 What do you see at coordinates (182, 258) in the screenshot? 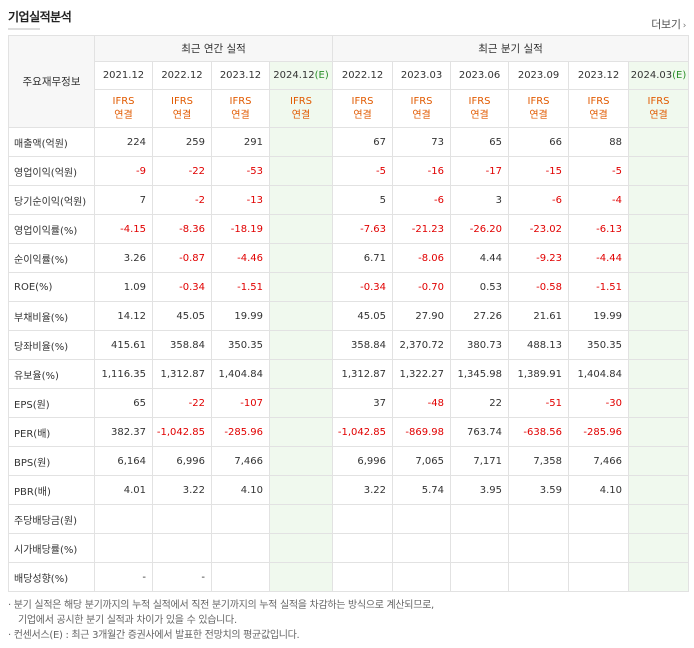
I see `table-cell: -0.87` at bounding box center [182, 258].